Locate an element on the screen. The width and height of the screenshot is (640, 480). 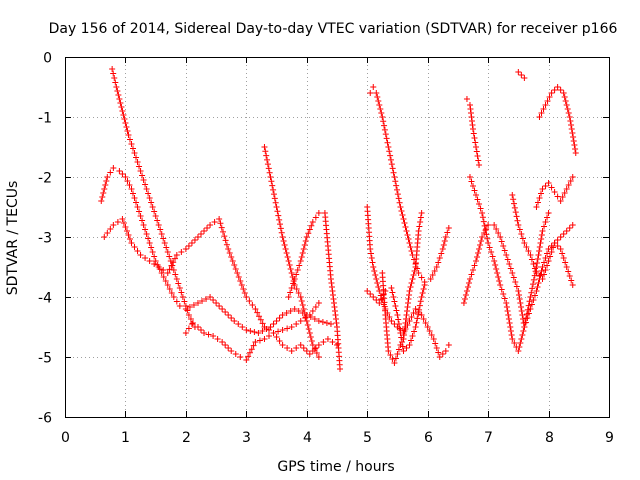
x-tick-label: 3 is located at coordinates (246, 438).